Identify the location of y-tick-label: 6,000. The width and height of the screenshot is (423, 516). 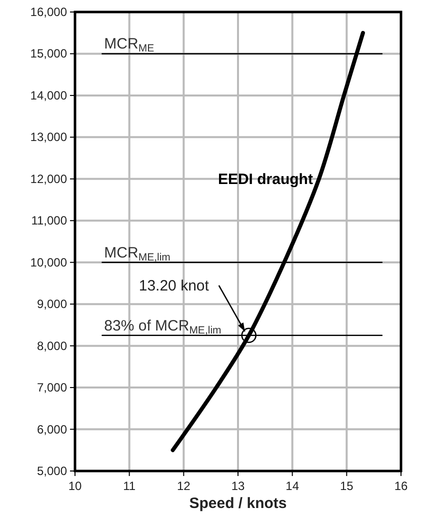
(52, 429).